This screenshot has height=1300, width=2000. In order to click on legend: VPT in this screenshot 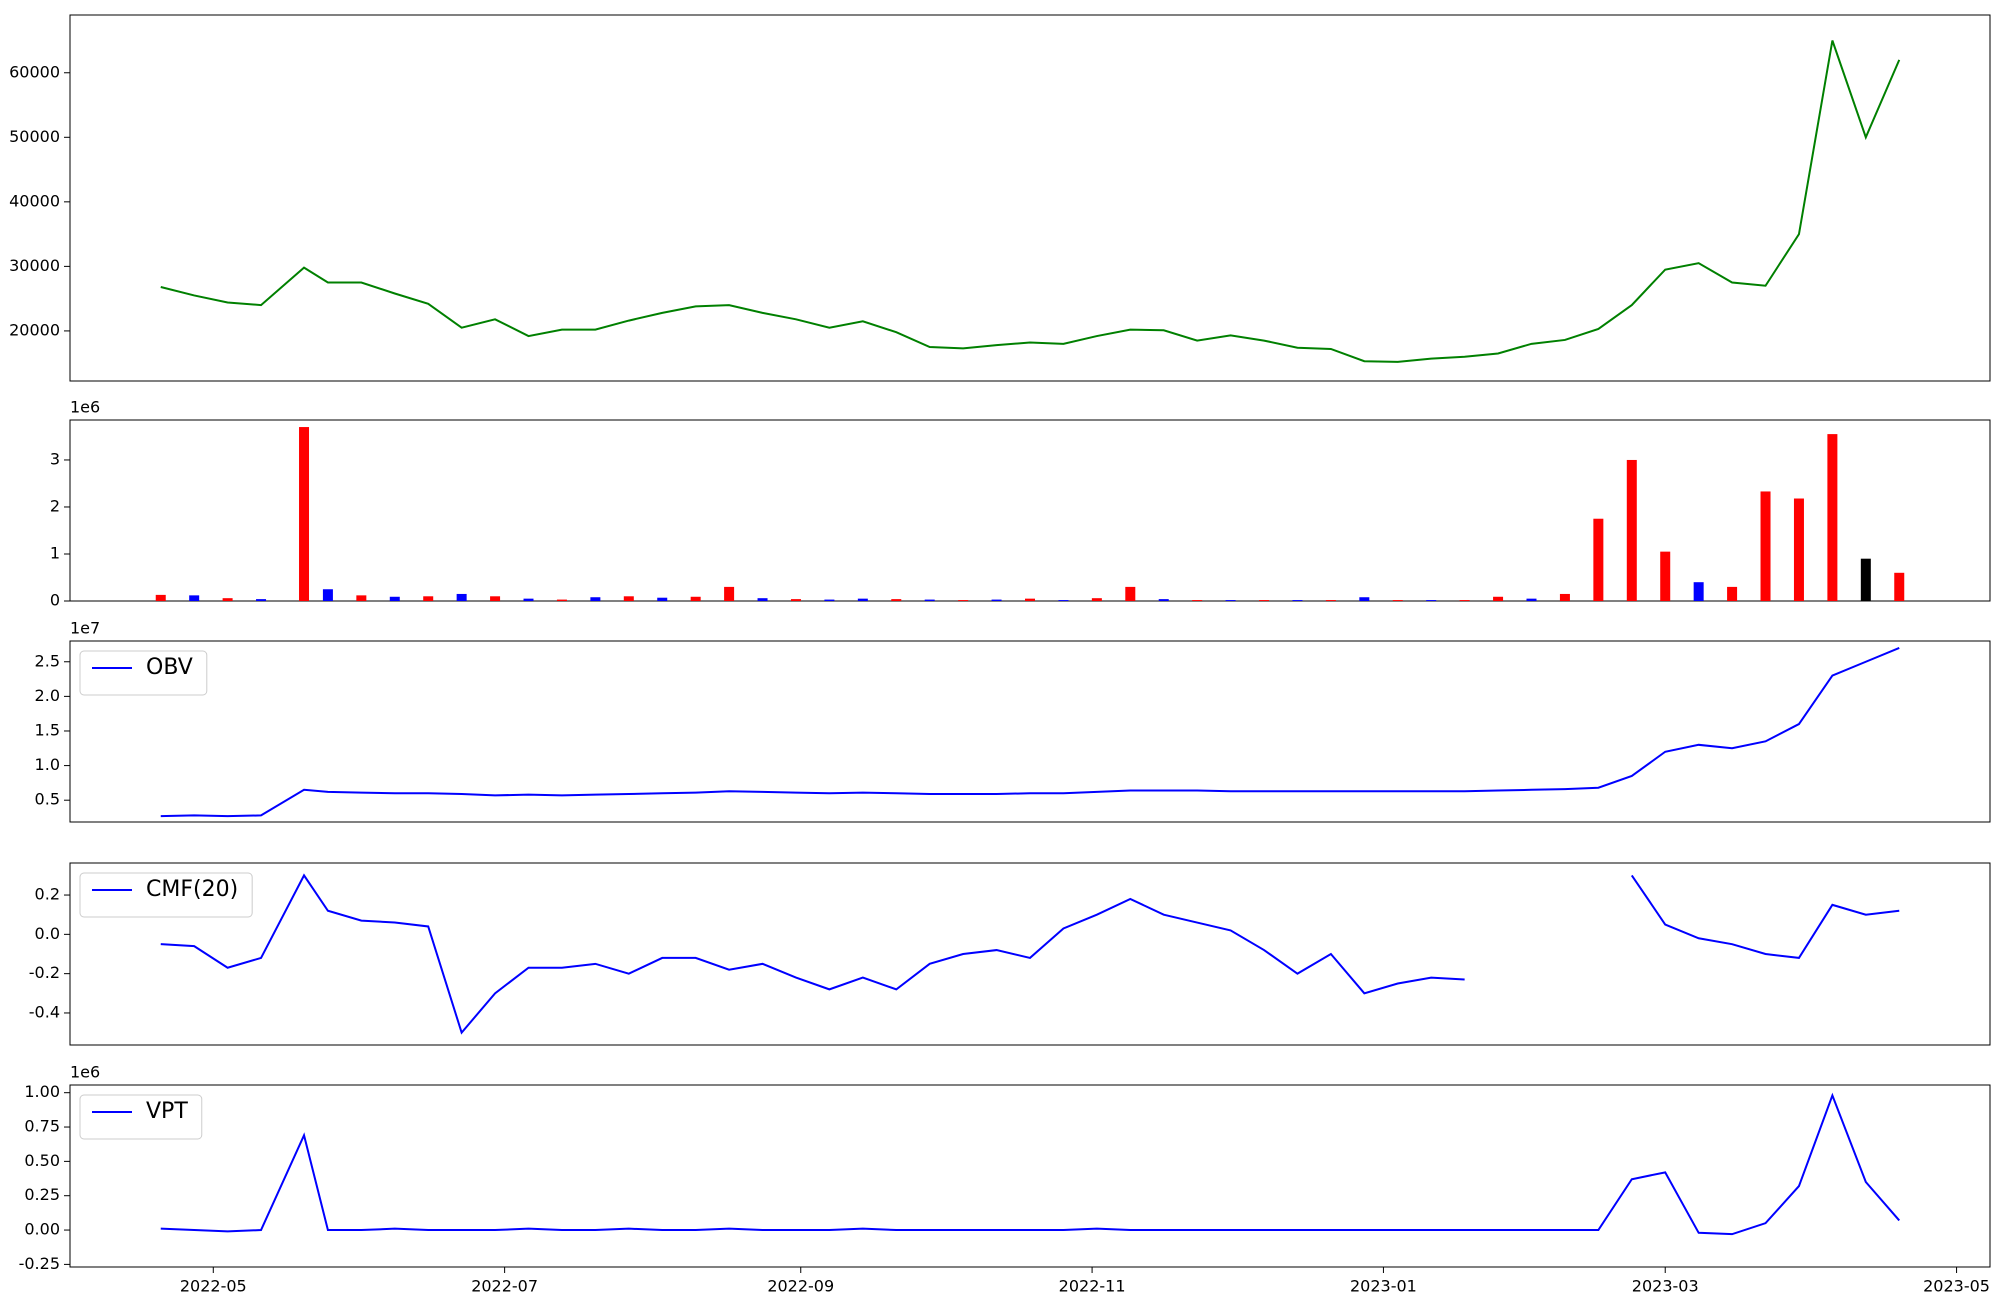, I will do `click(141, 1117)`.